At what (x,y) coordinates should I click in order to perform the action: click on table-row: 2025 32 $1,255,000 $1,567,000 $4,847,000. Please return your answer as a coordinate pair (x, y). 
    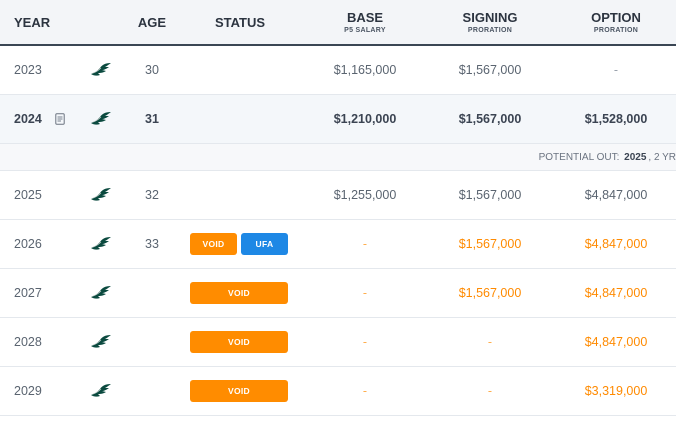
    Looking at the image, I should click on (338, 195).